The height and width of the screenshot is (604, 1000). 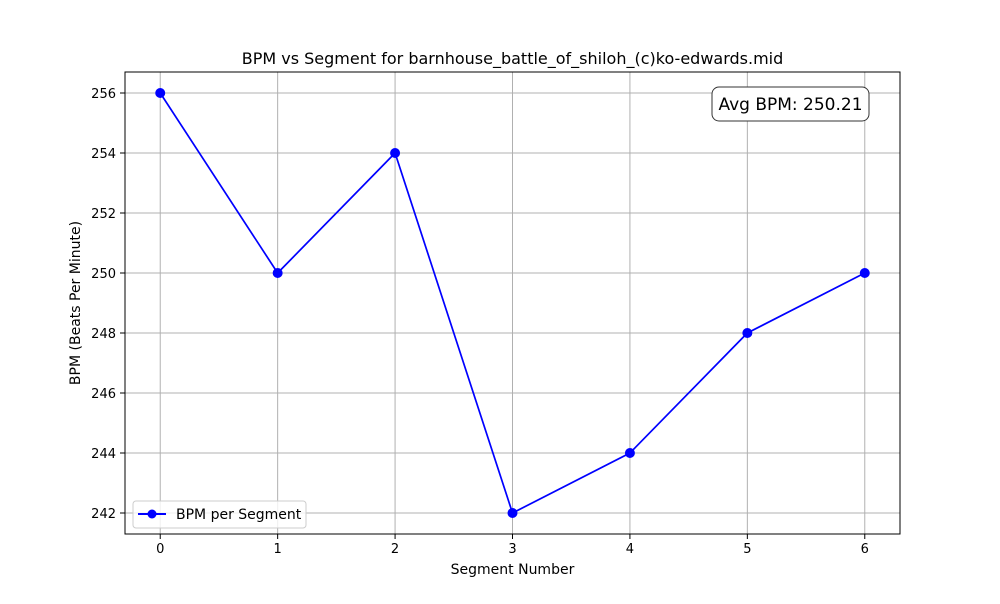 What do you see at coordinates (278, 549) in the screenshot?
I see `x-tick-label: 1` at bounding box center [278, 549].